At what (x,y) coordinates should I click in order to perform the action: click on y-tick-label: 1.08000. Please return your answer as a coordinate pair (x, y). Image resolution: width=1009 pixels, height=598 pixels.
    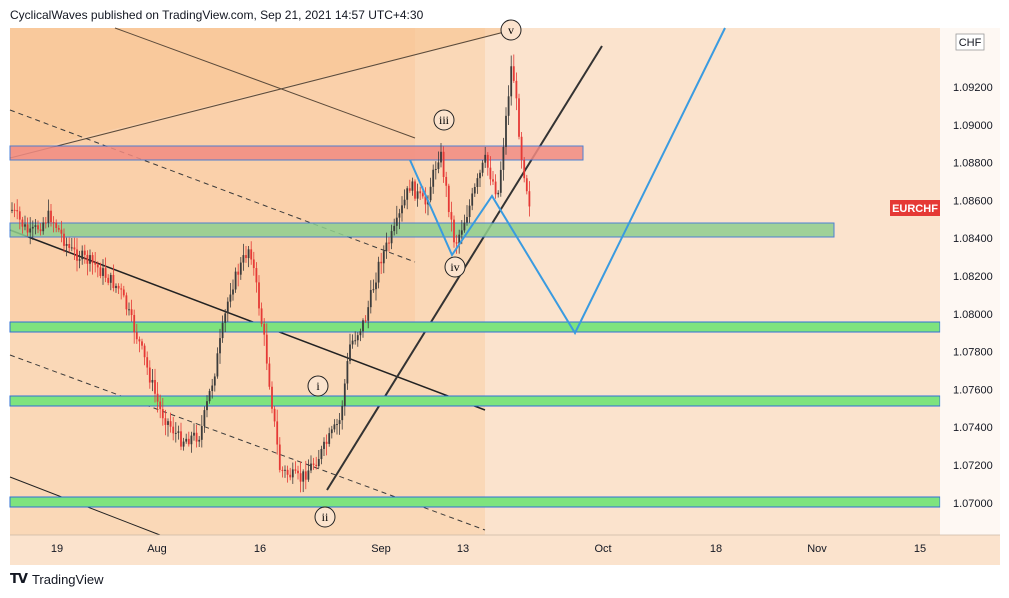
    Looking at the image, I should click on (973, 315).